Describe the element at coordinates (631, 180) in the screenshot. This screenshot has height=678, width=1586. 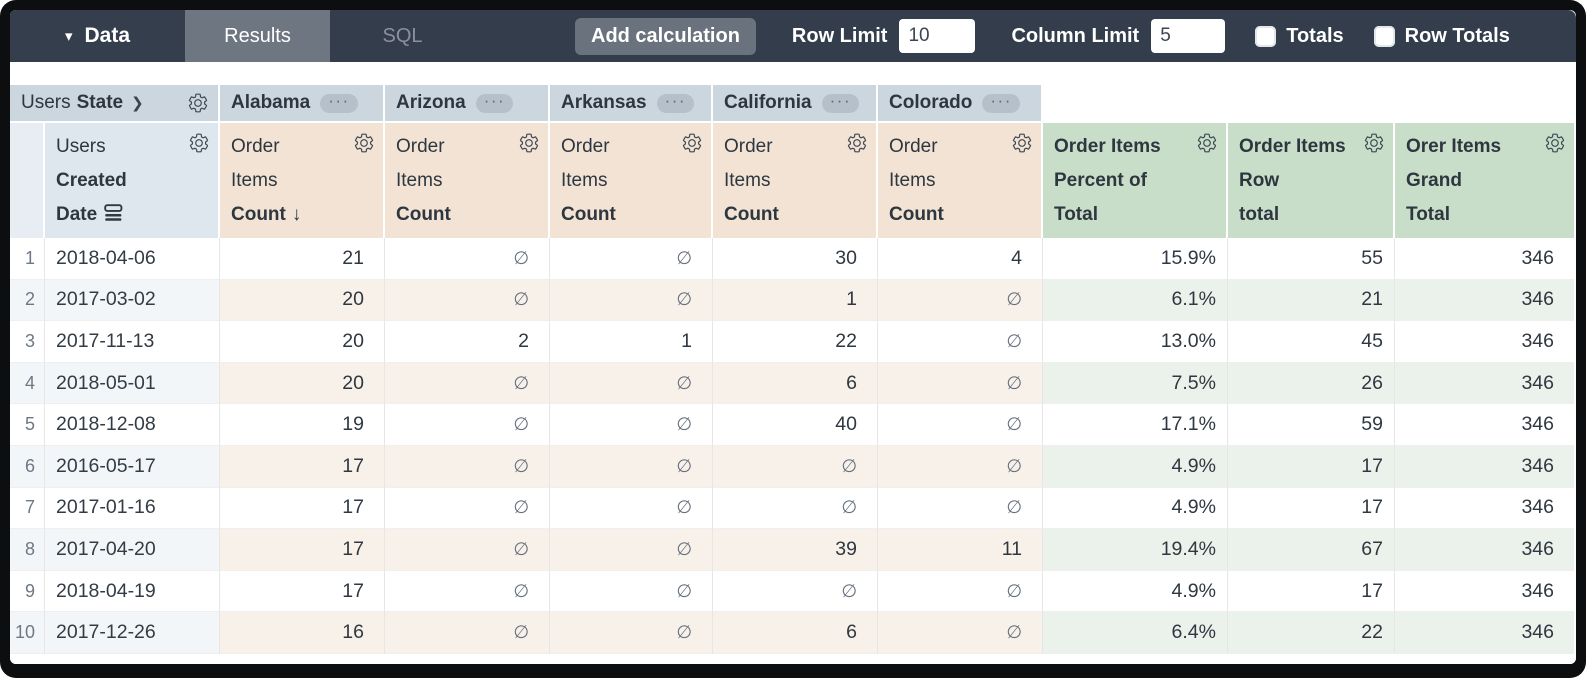
I see `measure-header-arkansas-count: Order Items Count` at that location.